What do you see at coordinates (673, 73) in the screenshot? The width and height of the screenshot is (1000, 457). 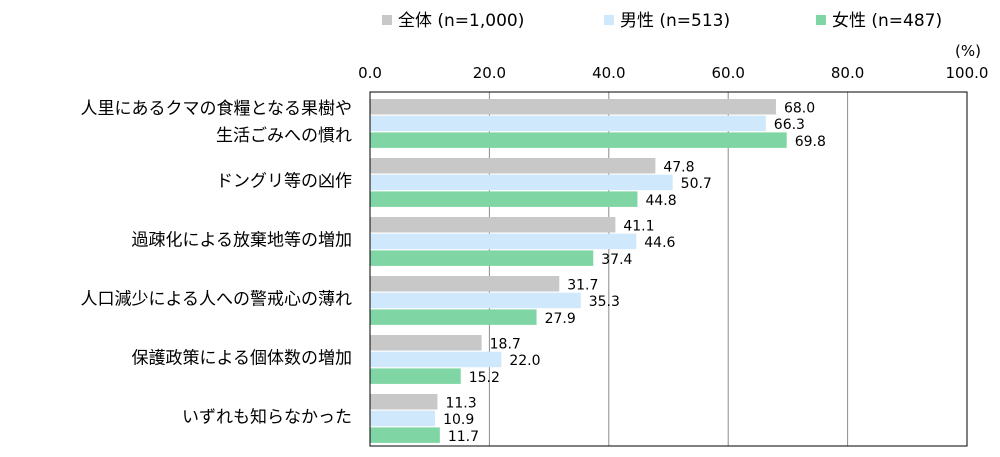 I see `x-axis-ticks: 0.0 20.0 40.0 60.0 80.0 100.0` at bounding box center [673, 73].